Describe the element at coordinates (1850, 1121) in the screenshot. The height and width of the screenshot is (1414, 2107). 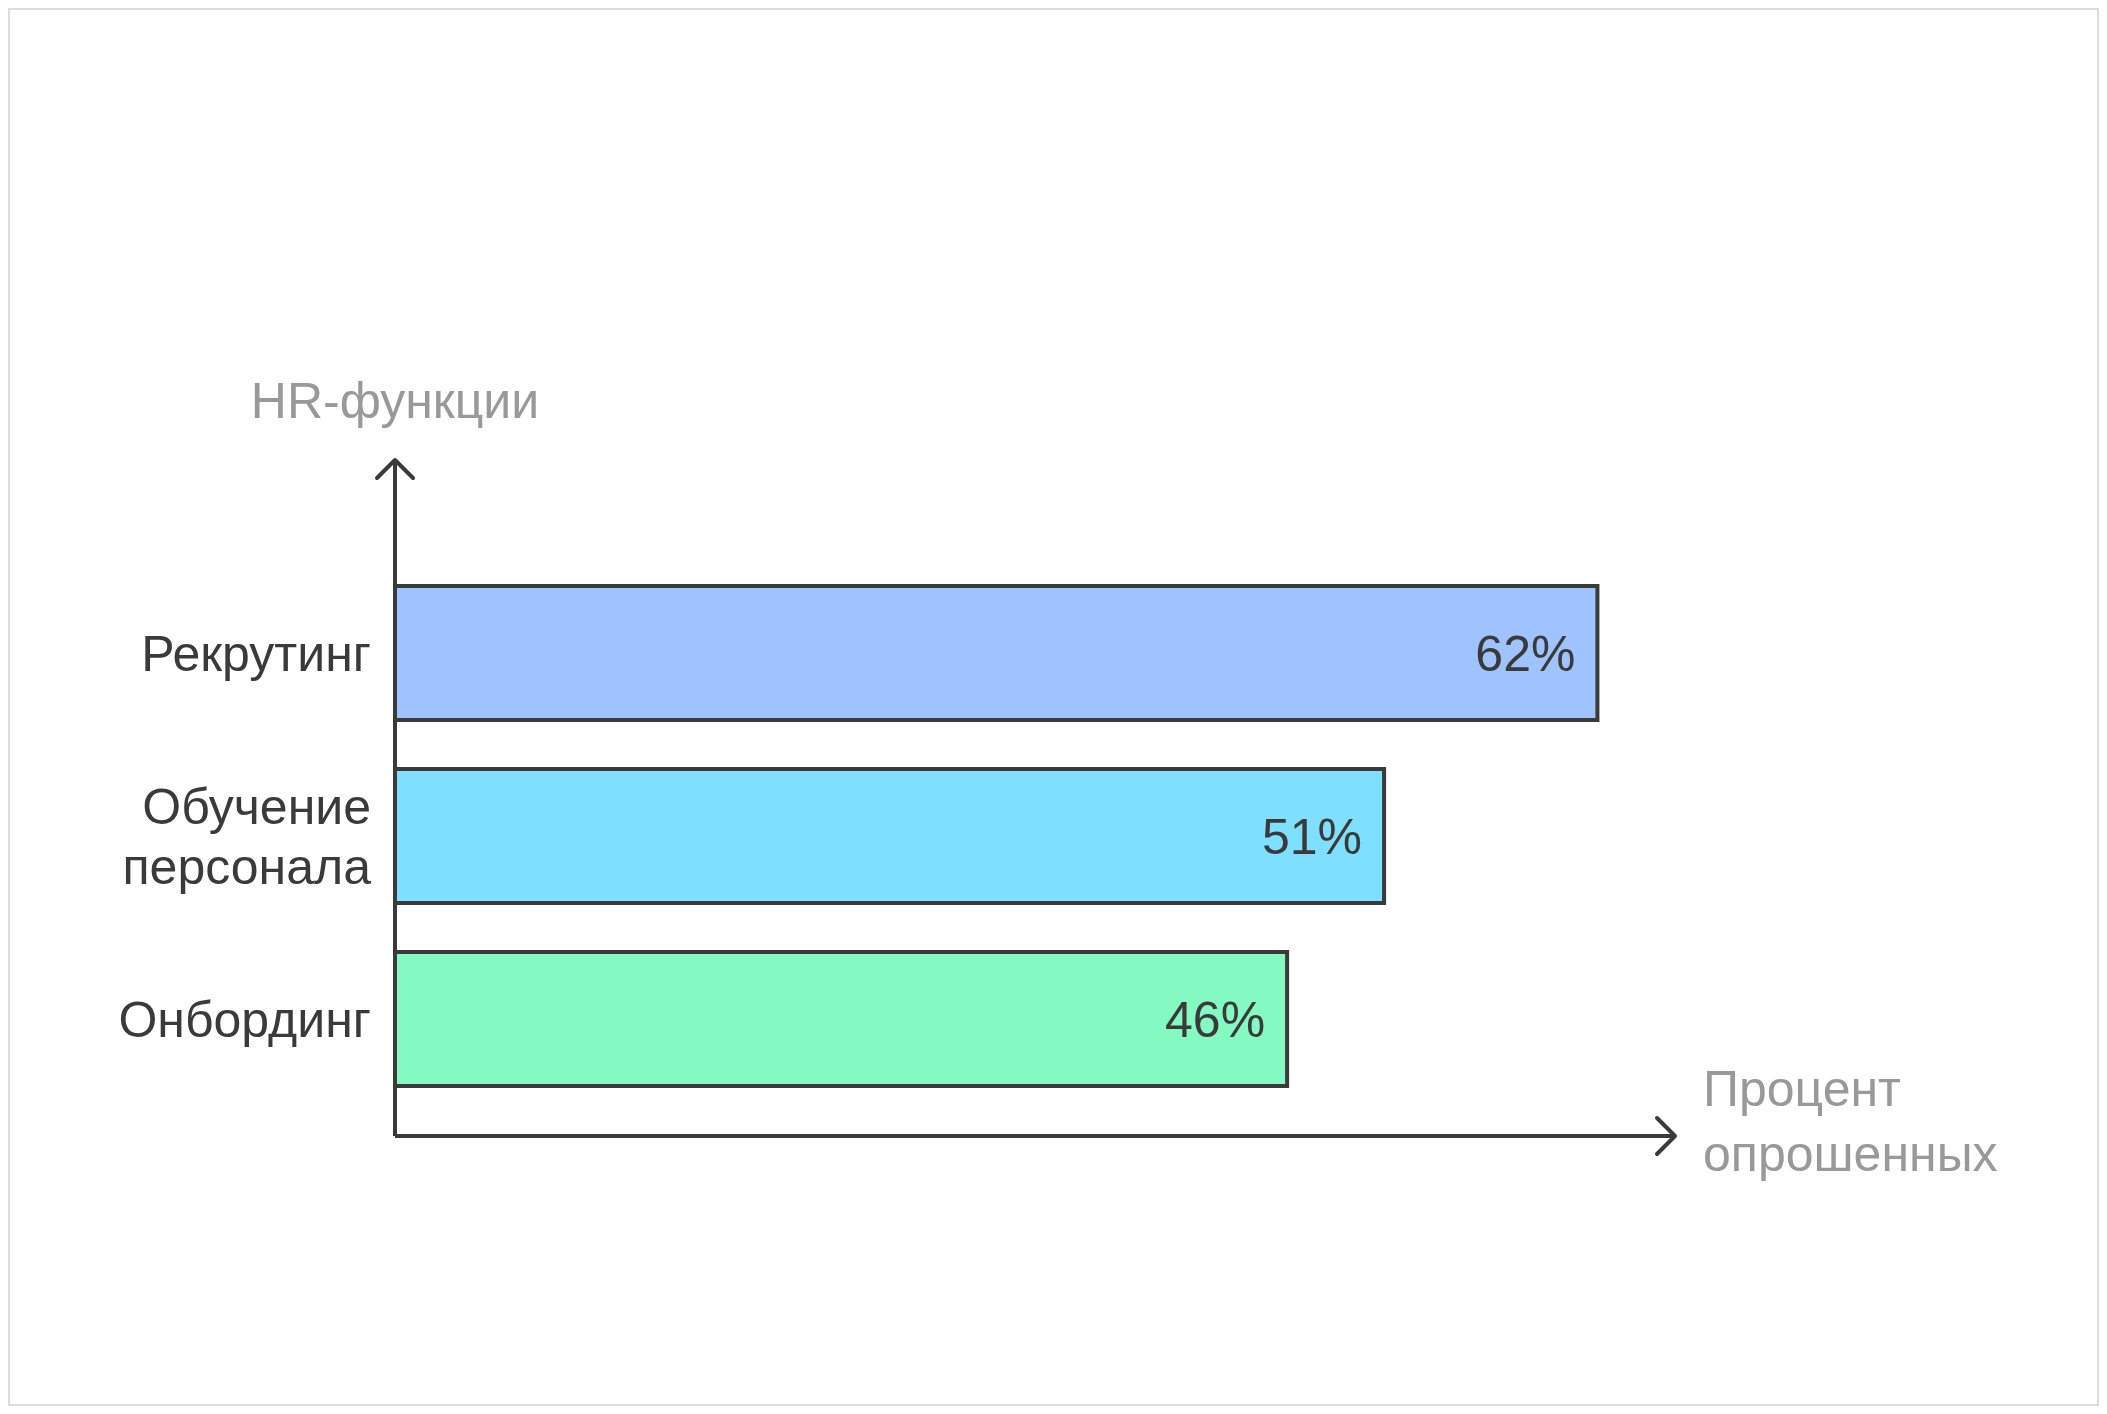
I see `x-axis-title: Процент опрошенных` at that location.